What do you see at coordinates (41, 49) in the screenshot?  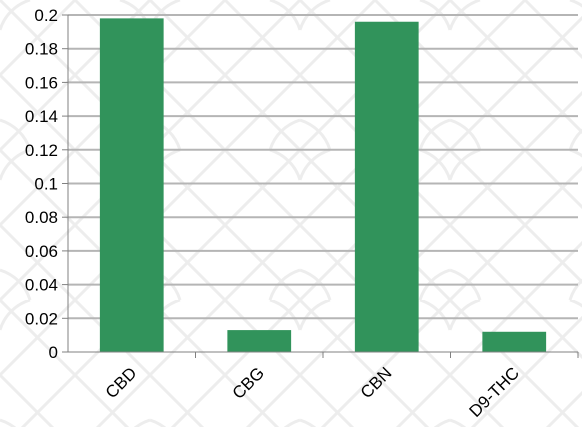 I see `y-tick-label: 0.18` at bounding box center [41, 49].